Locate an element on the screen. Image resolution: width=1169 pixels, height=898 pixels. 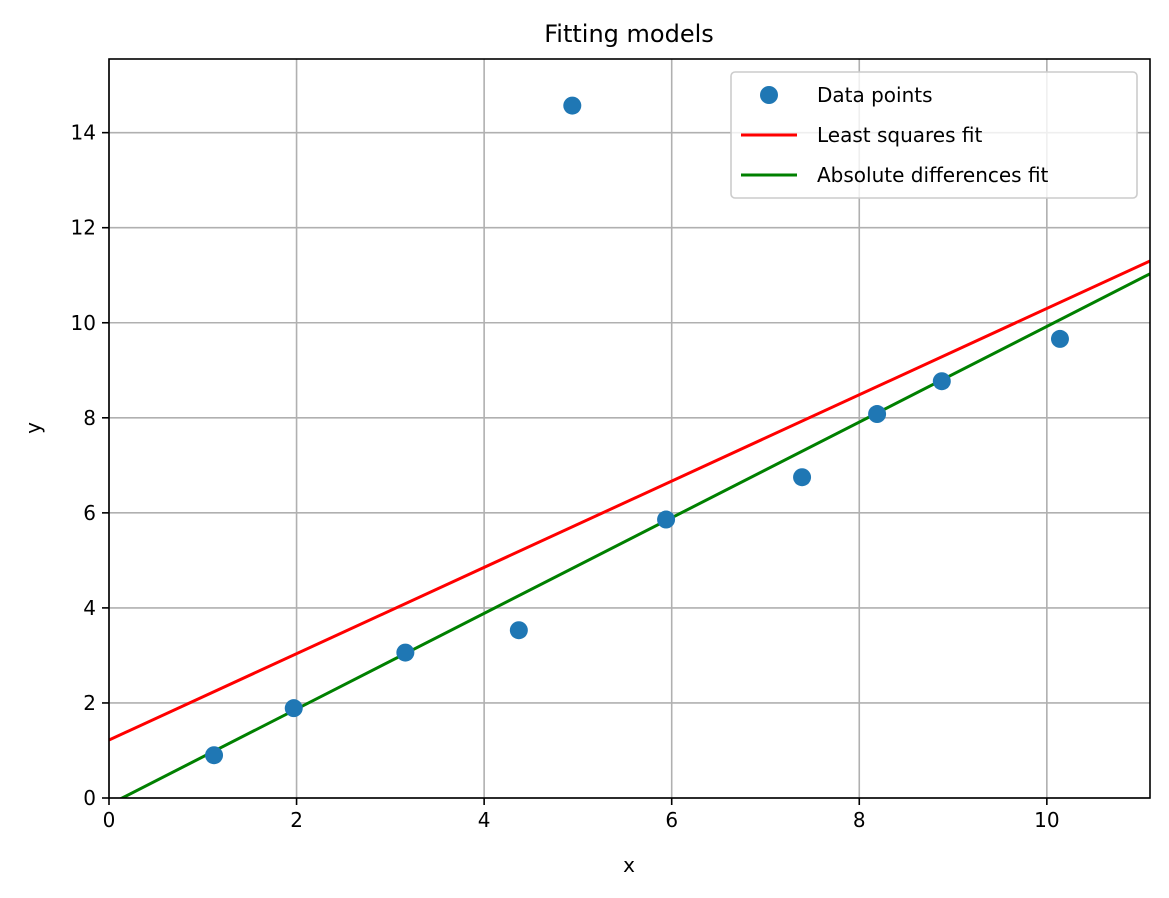
legend-label-2: Absolute differences fit is located at coordinates (933, 175).